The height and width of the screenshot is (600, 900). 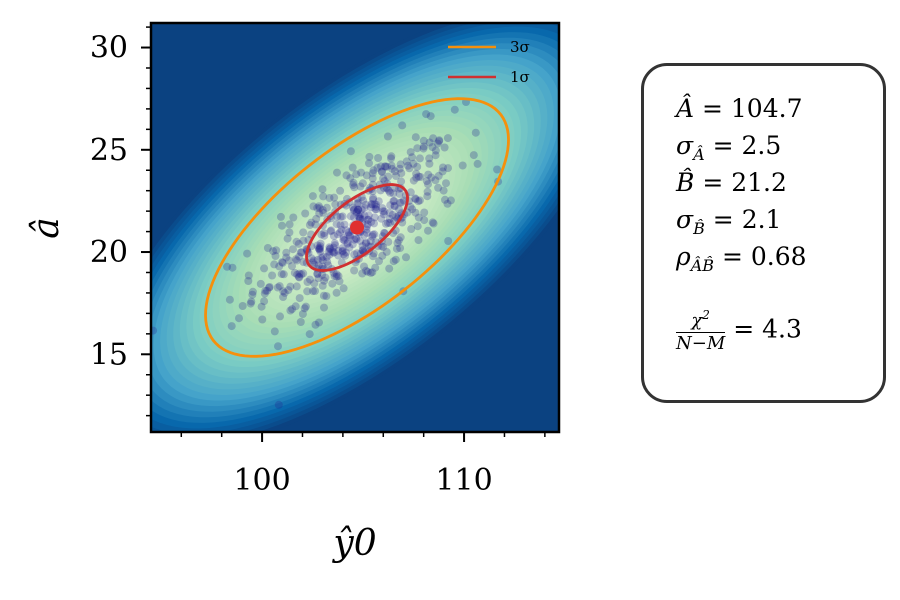 I want to click on stat-reduced-chi2: χ2 N−M = 4.3, so click(x=774, y=328).